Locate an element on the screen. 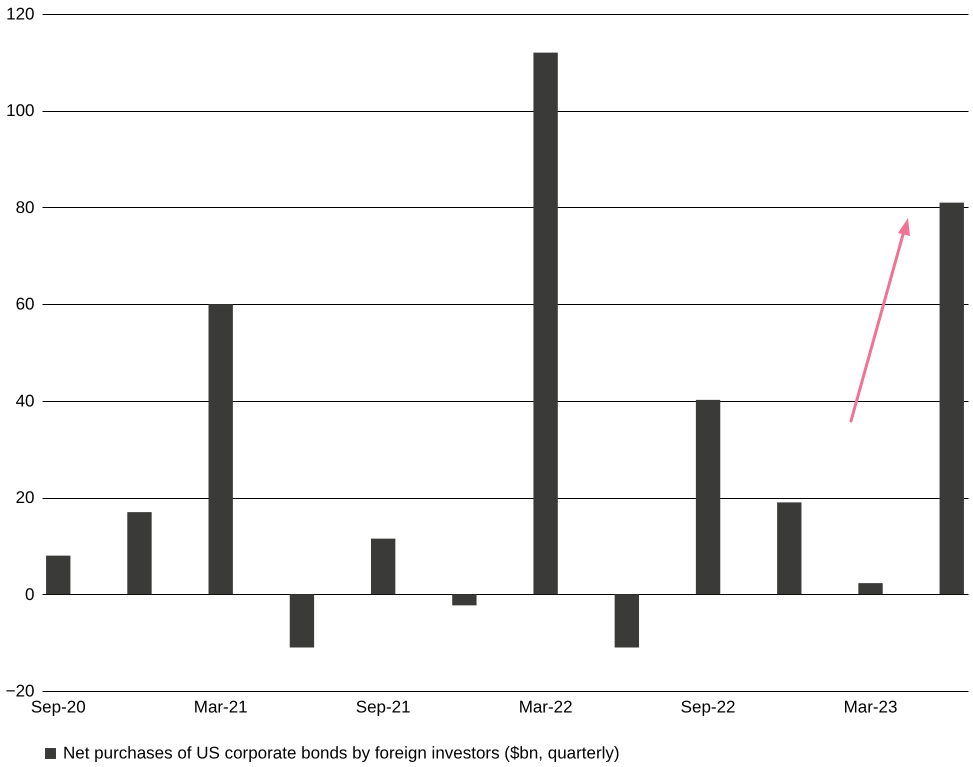 This screenshot has height=767, width=973. x-tick-label: Sep-21 is located at coordinates (383, 707).